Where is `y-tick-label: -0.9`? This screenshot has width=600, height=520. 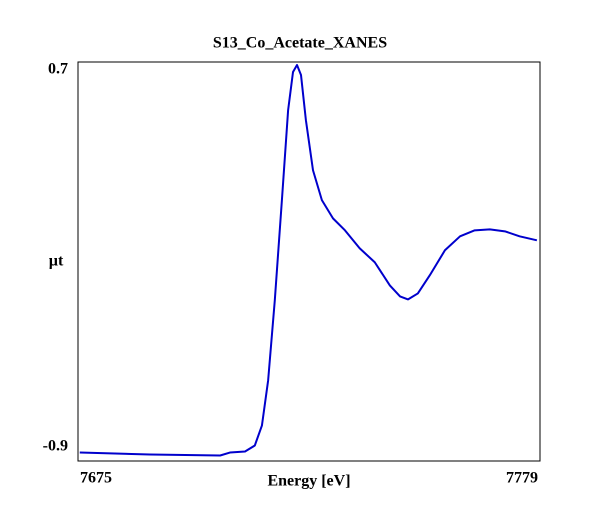 y-tick-label: -0.9 is located at coordinates (55, 446).